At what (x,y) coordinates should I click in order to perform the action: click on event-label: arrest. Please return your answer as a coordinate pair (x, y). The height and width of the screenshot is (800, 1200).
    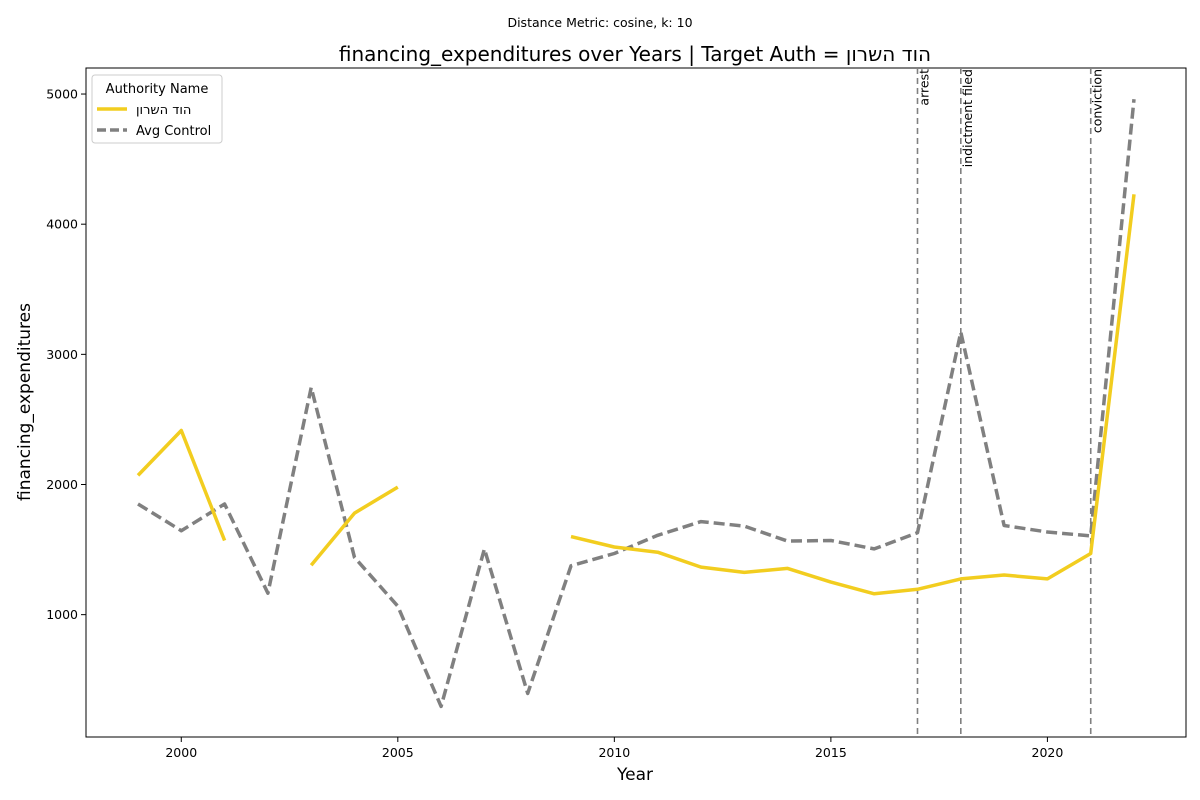
    Looking at the image, I should click on (923, 87).